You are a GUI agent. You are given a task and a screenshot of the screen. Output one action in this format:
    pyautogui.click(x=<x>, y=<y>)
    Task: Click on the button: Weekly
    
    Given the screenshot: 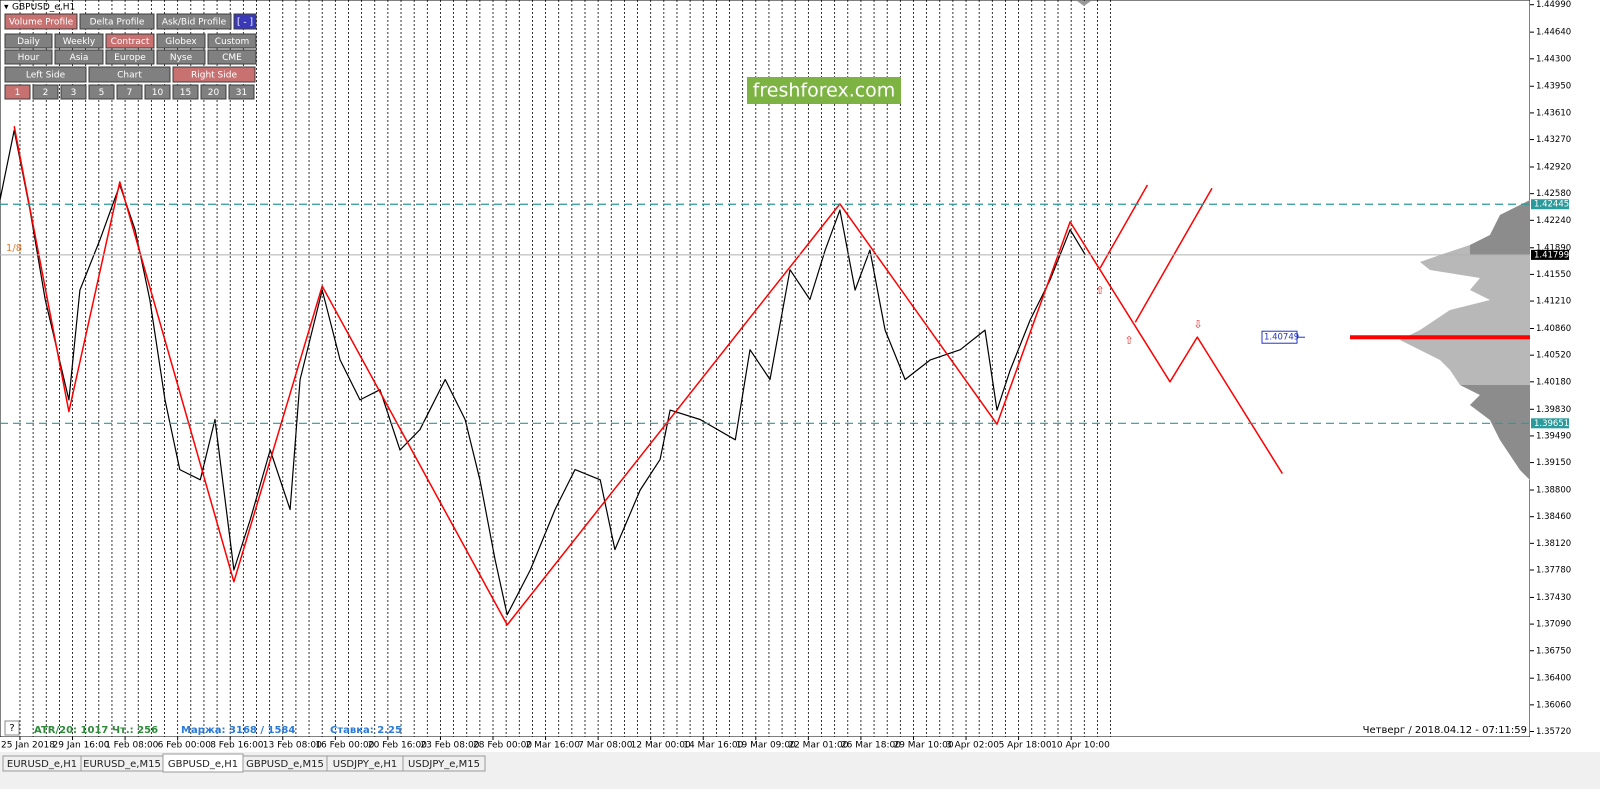 What is the action you would take?
    pyautogui.click(x=79, y=41)
    